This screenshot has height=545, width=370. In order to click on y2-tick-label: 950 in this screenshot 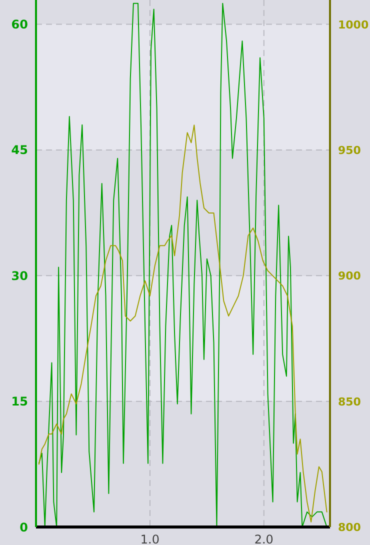, I will do `click(350, 151)`.